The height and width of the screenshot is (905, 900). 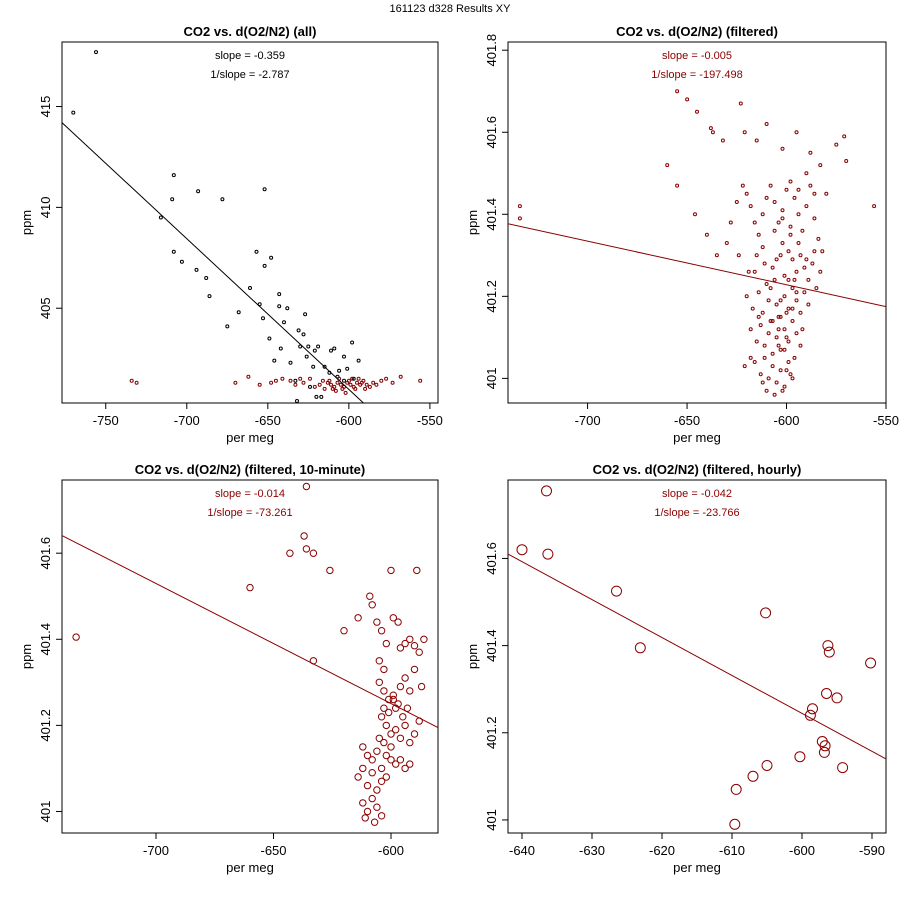 I want to click on inverse-slope-annotation: 1/slope = -197.498, so click(x=696, y=75).